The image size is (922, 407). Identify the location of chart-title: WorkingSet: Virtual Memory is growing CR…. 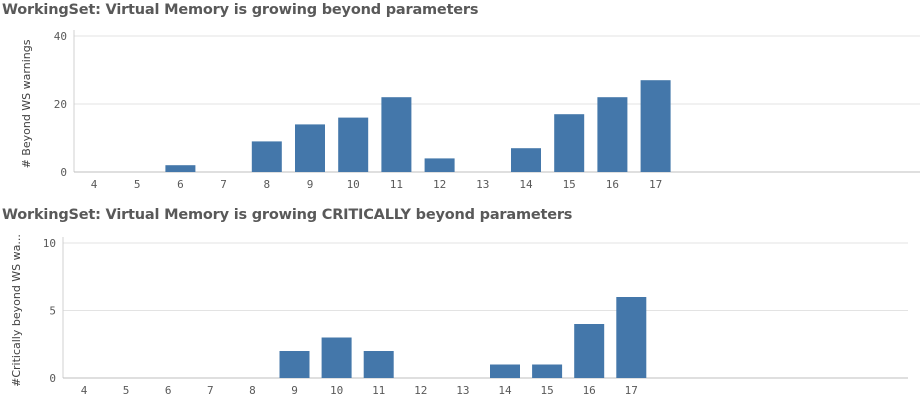
(287, 215).